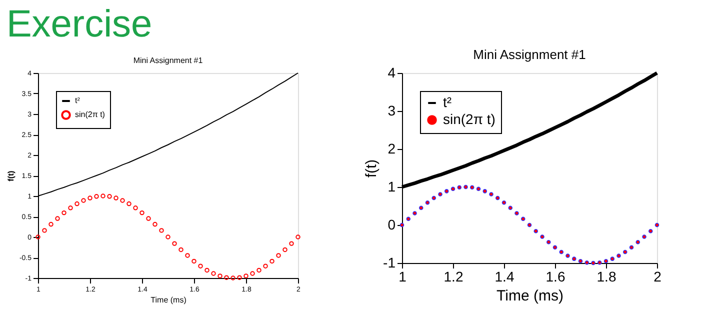  Describe the element at coordinates (79, 25) in the screenshot. I see `text: Exercise` at that location.